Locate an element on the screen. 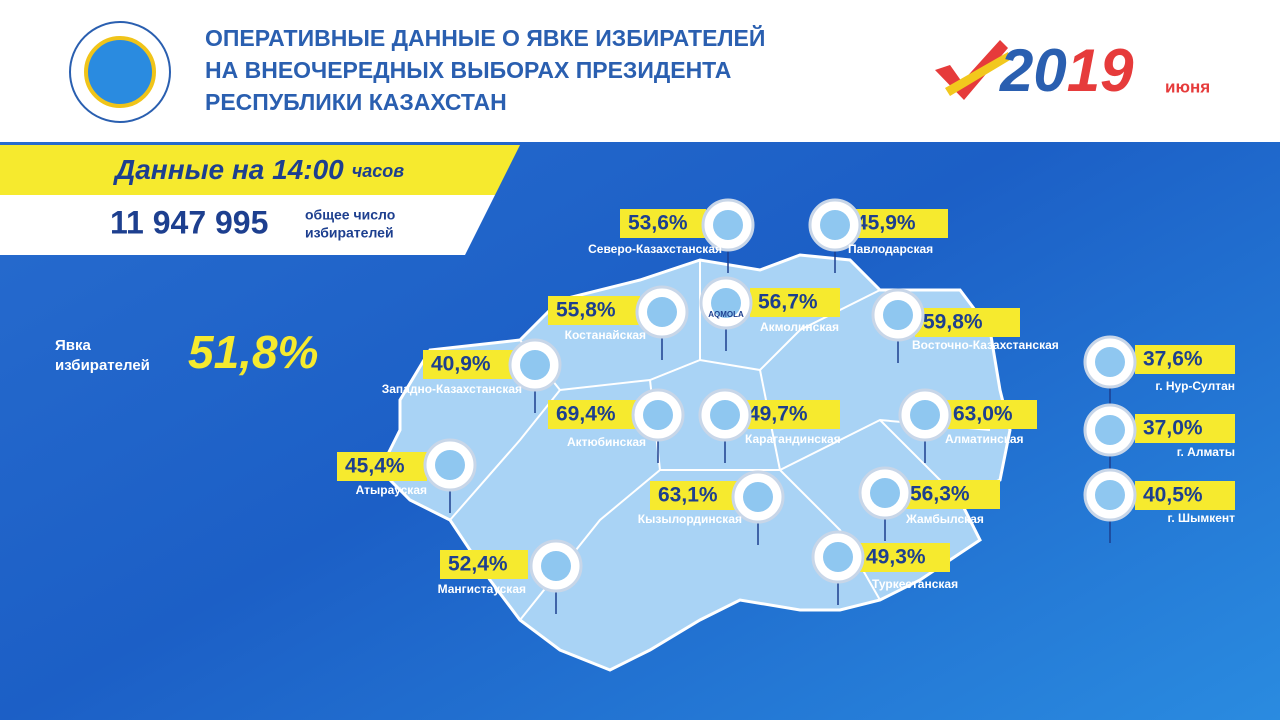 This screenshot has width=1280, height=720. year: 2019 is located at coordinates (1066, 70).